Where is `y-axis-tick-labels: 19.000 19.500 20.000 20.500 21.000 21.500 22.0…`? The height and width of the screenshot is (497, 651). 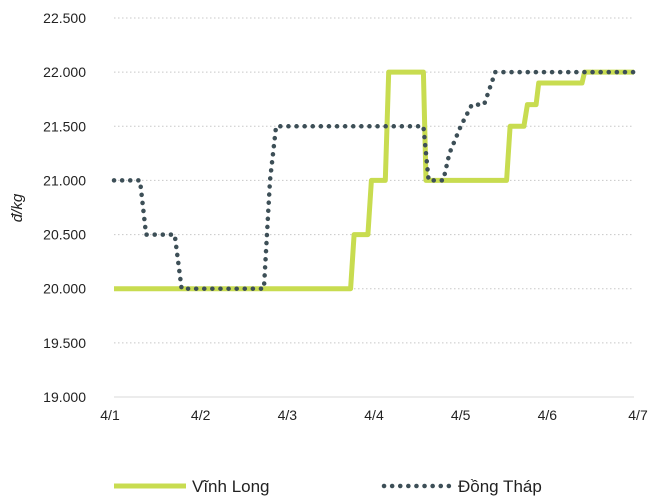
y-axis-tick-labels: 19.000 19.500 20.000 20.500 21.000 21.500 22.0… is located at coordinates (64, 207).